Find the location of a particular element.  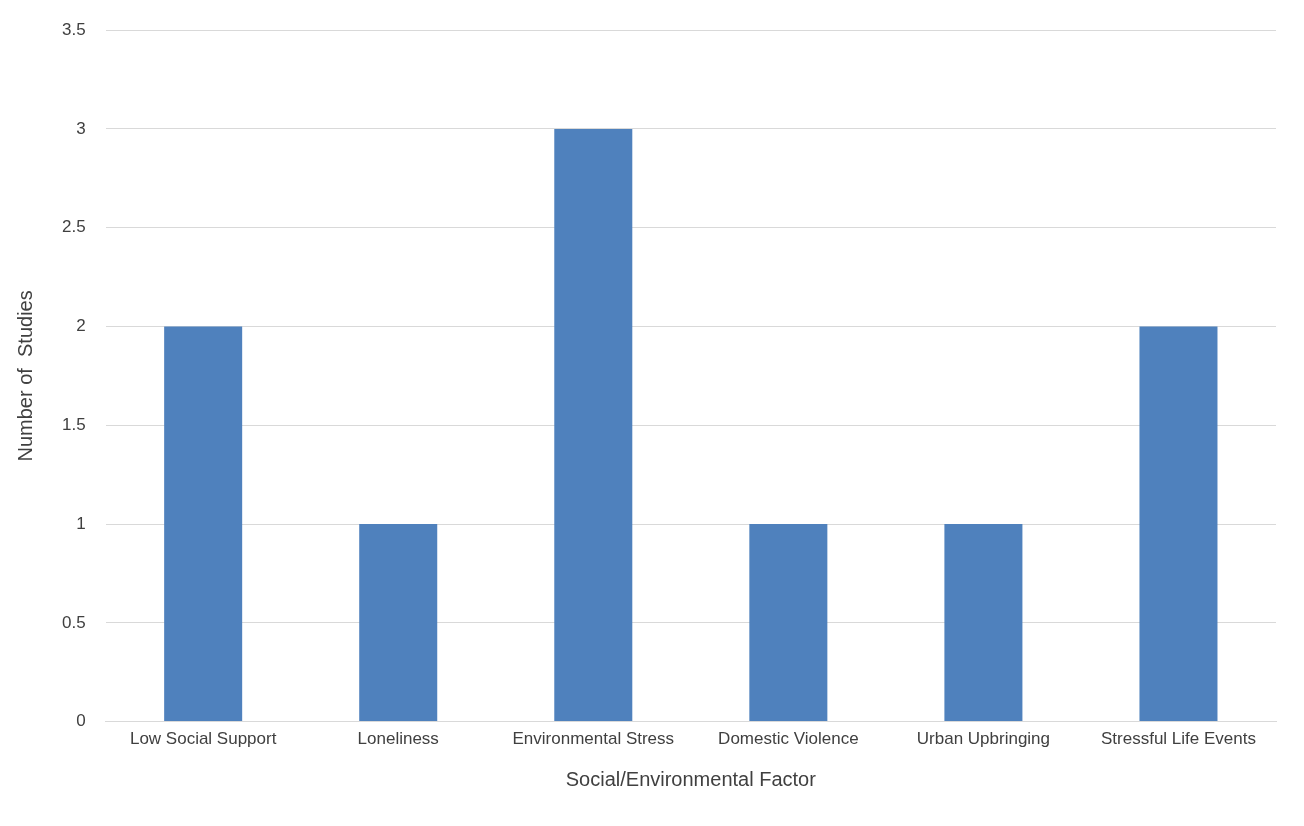

y-tick-label: 3.5 is located at coordinates (73, 29).